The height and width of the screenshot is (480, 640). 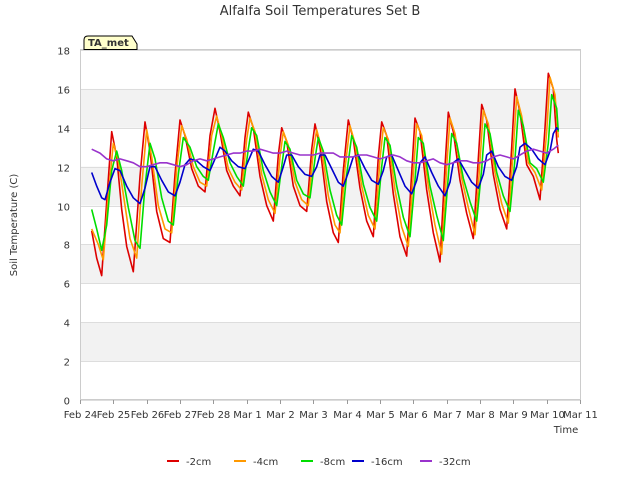 What do you see at coordinates (63, 130) in the screenshot?
I see `y-tick-label: 14` at bounding box center [63, 130].